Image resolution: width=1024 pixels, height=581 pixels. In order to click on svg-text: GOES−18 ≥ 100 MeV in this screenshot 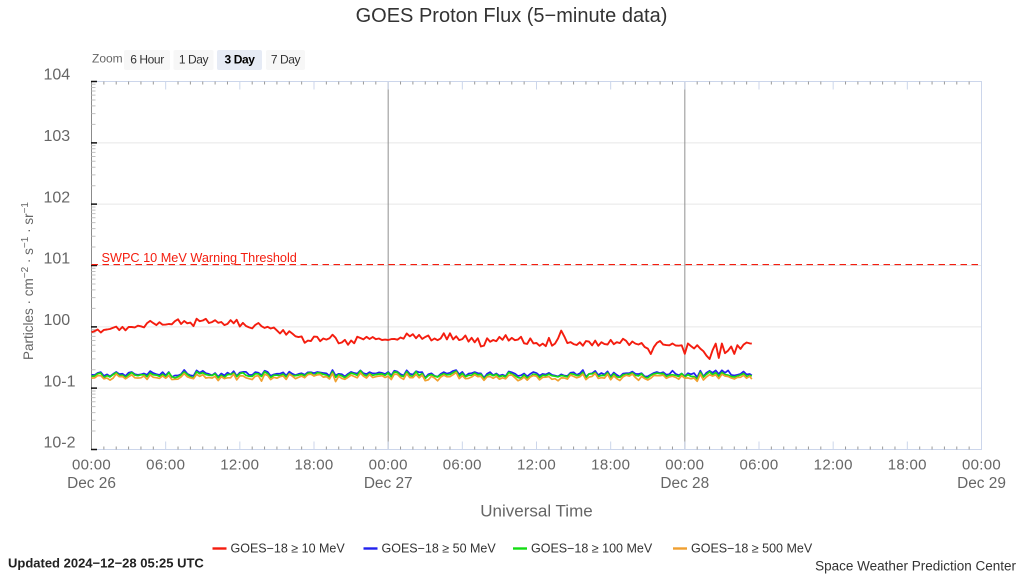, I will do `click(592, 549)`.